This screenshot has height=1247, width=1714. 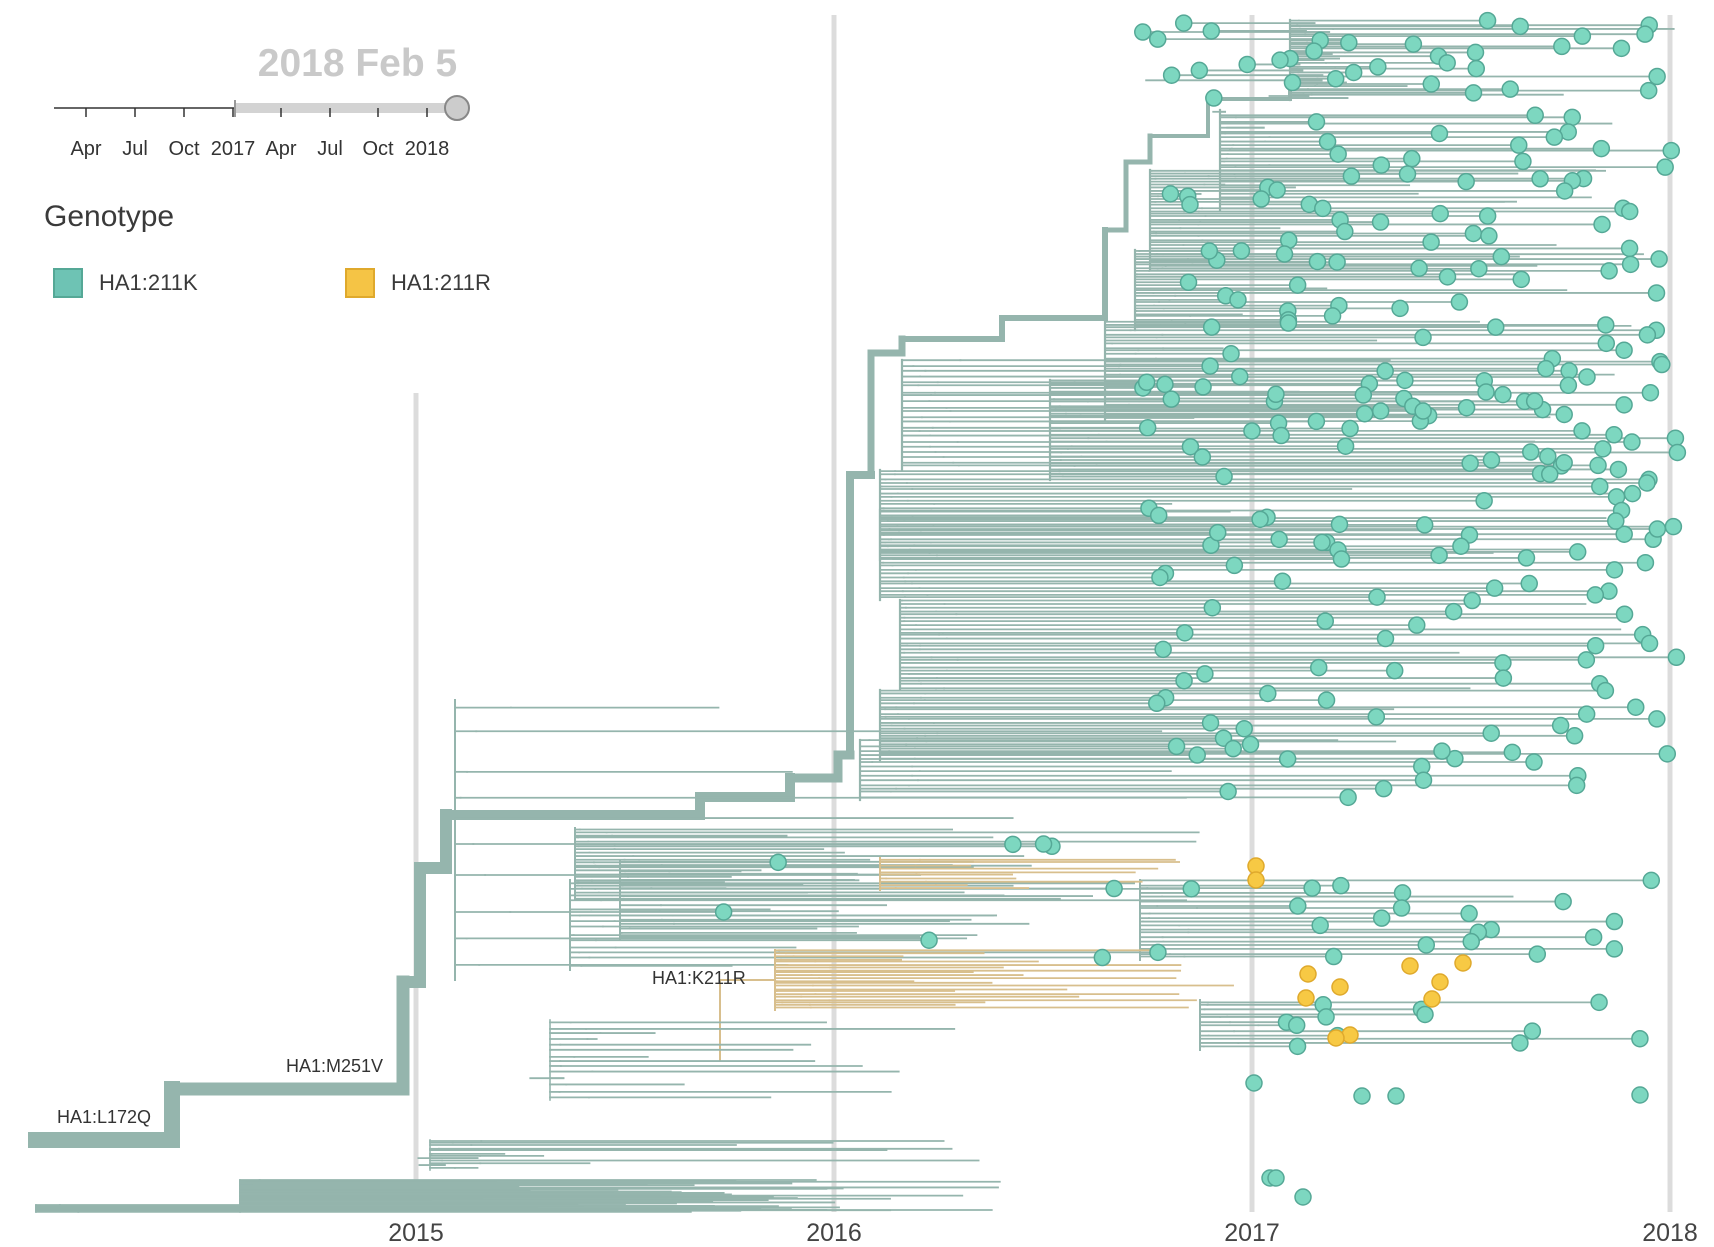 I want to click on legend-item-211k: HA1:211K, so click(x=125, y=283).